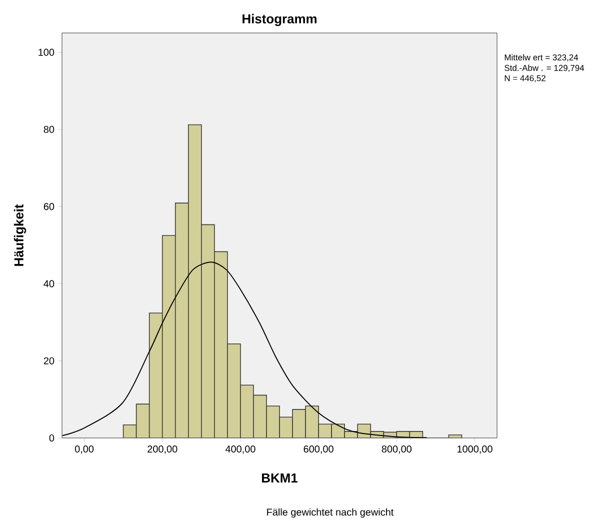  What do you see at coordinates (163, 450) in the screenshot?
I see `x-tick-label: 200,00` at bounding box center [163, 450].